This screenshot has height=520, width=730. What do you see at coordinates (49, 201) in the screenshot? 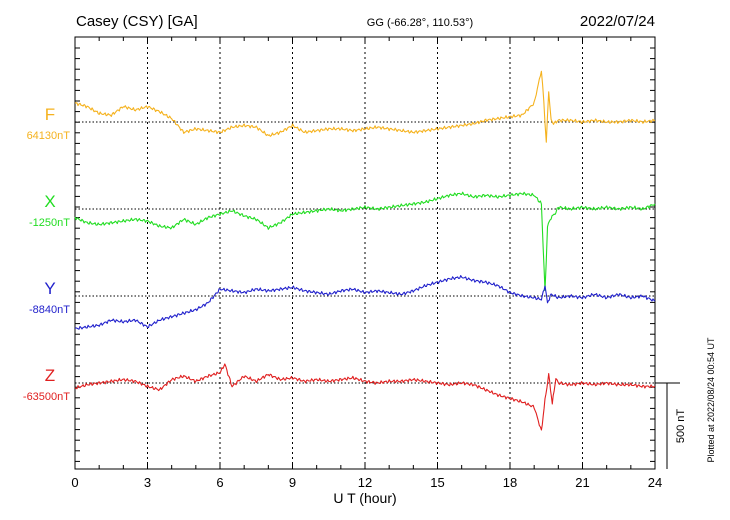
I see `series-name-X: X` at bounding box center [49, 201].